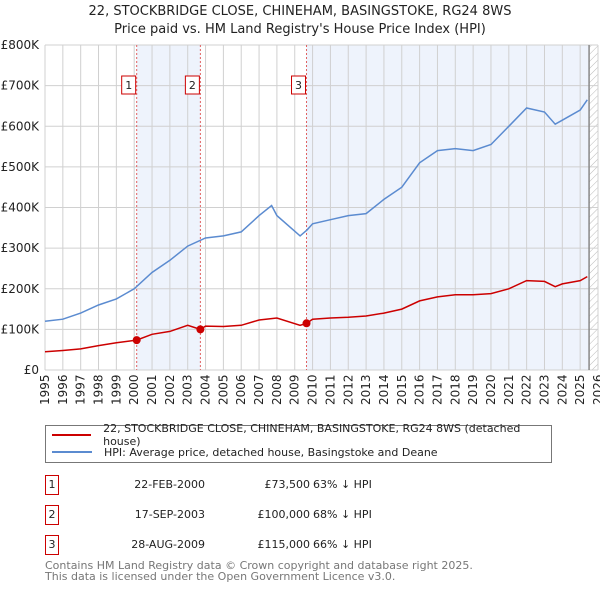 This screenshot has width=600, height=590. What do you see at coordinates (259, 389) in the screenshot?
I see `x-tick-label: 2007` at bounding box center [259, 389].